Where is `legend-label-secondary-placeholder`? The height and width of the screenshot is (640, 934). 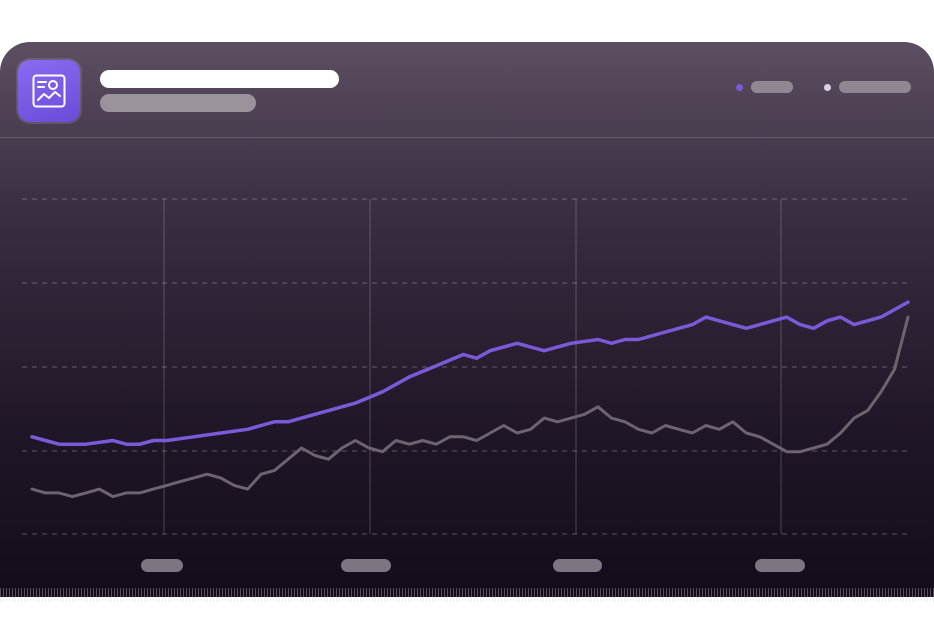
legend-label-secondary-placeholder is located at coordinates (875, 87).